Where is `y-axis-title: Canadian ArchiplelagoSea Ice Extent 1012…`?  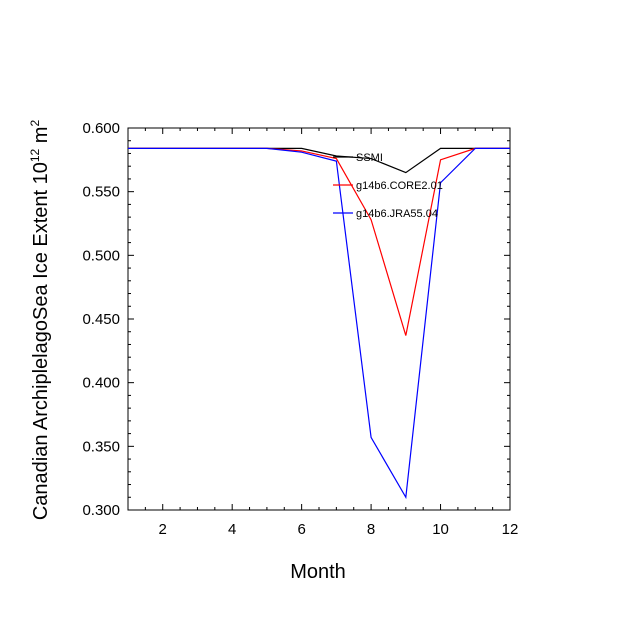
y-axis-title: Canadian ArchiplelagoSea Ice Extent 1012… is located at coordinates (40, 320).